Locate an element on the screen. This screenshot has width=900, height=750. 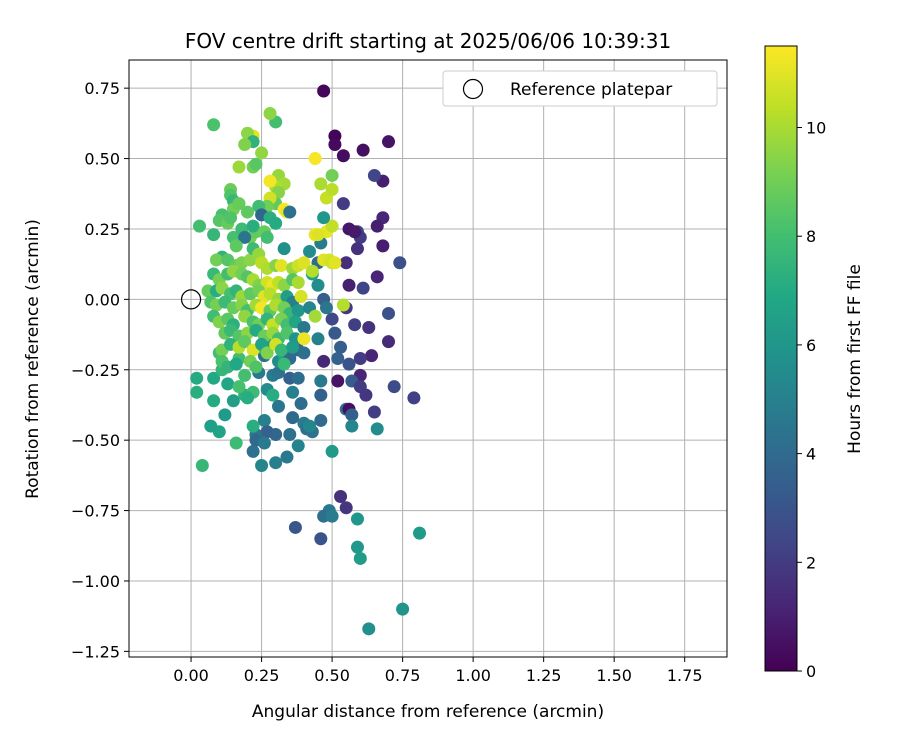
x-tick-label: 1.75 is located at coordinates (685, 675).